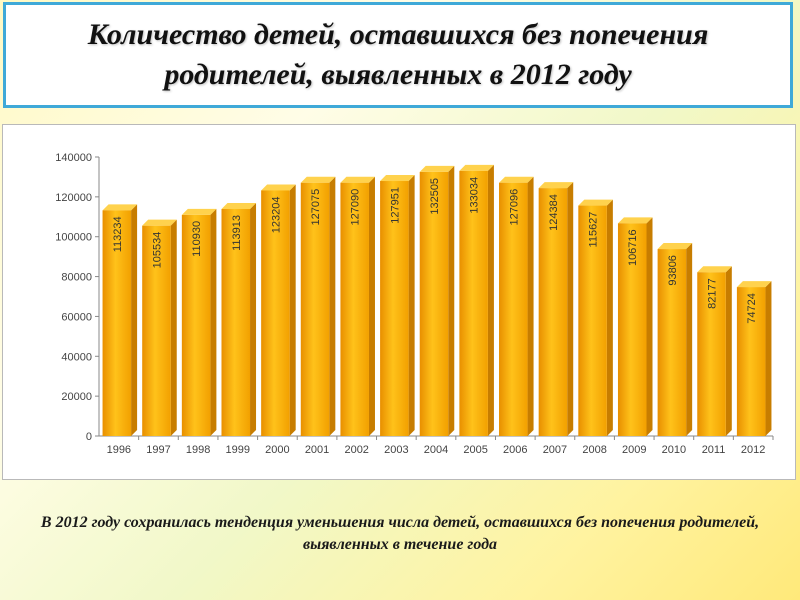  Describe the element at coordinates (395, 205) in the screenshot. I see `data-label: 127951` at that location.